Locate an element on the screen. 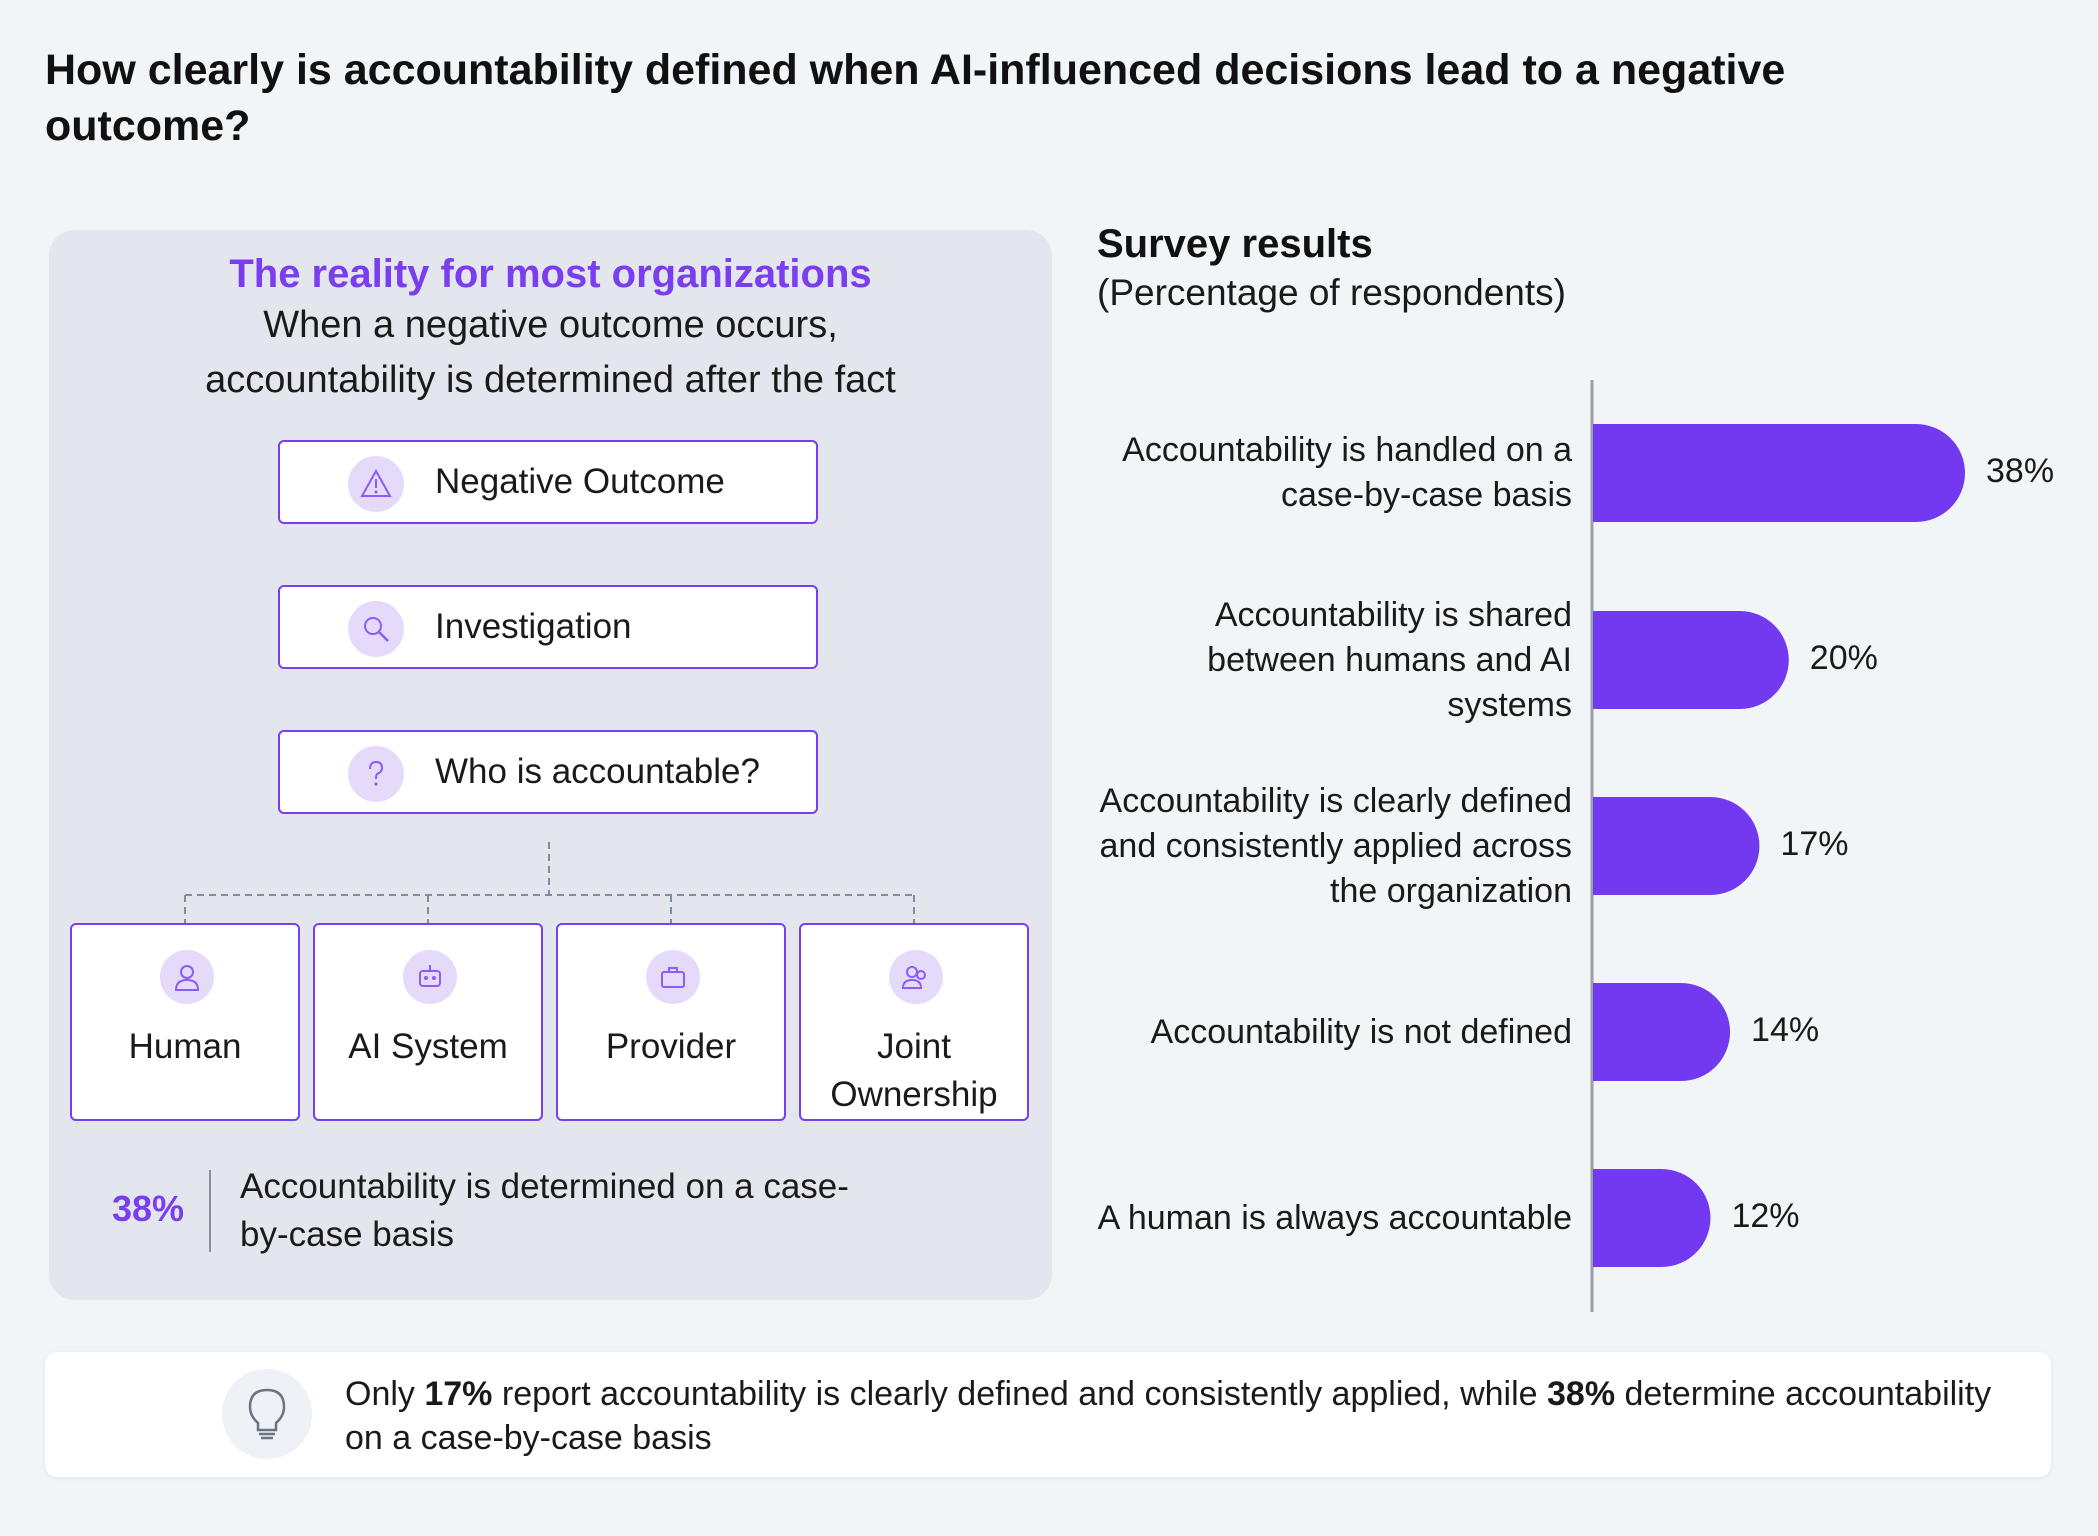 This screenshot has width=2098, height=1536. category-label-5: A human is always accountable is located at coordinates (1334, 1217).